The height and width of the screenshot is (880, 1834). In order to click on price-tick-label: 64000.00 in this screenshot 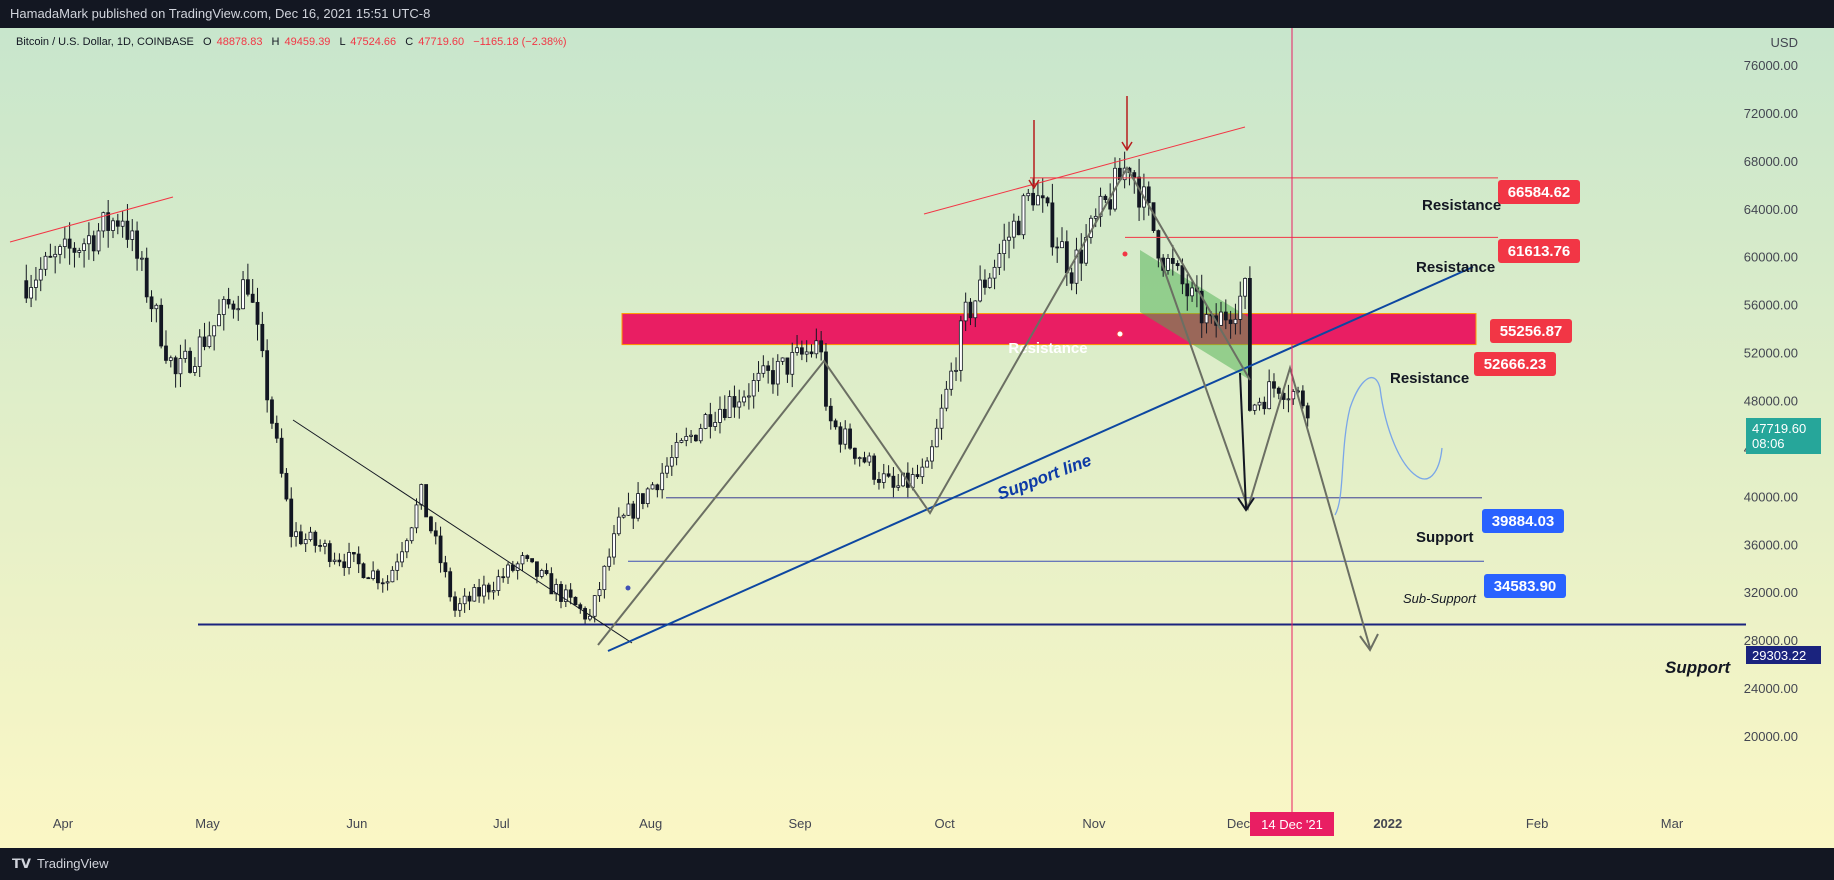, I will do `click(1771, 209)`.